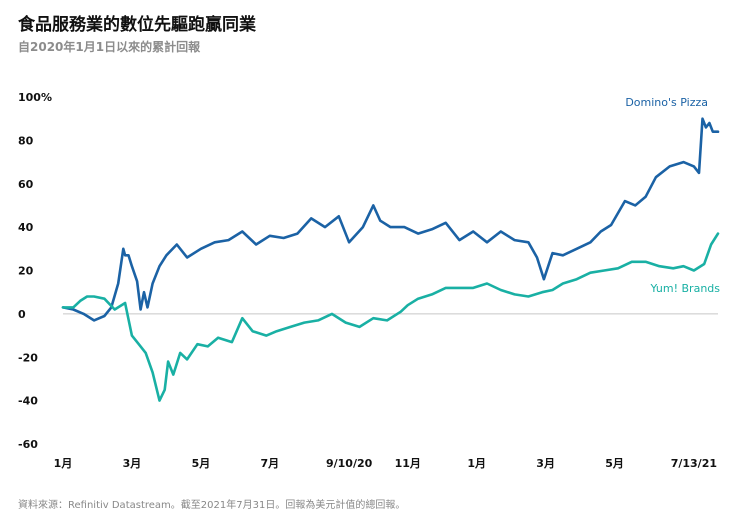  What do you see at coordinates (694, 463) in the screenshot?
I see `x-tick-label: 7/13/21` at bounding box center [694, 463].